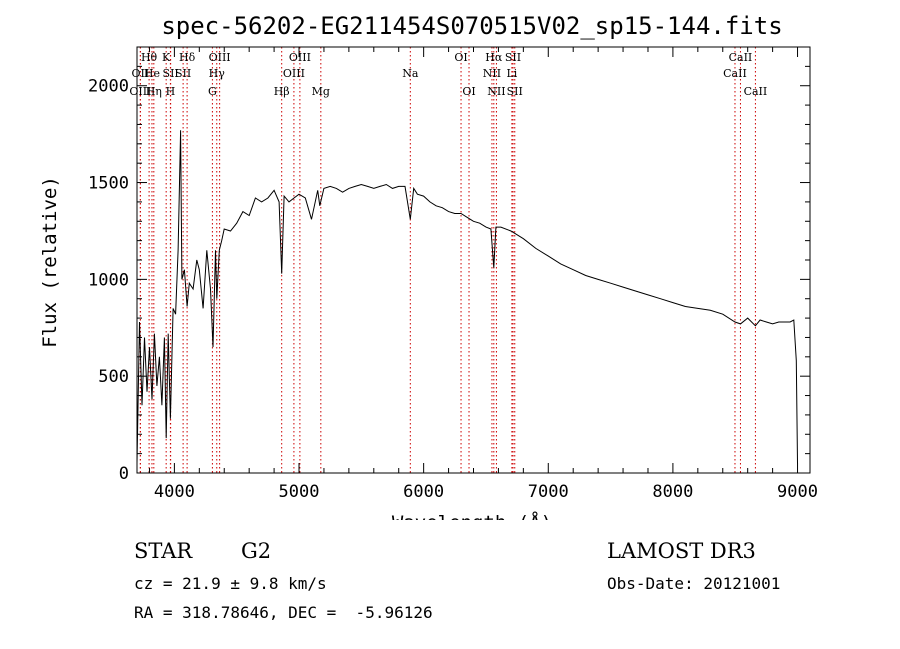  Describe the element at coordinates (152, 73) in the screenshot. I see `line-label: He` at that location.